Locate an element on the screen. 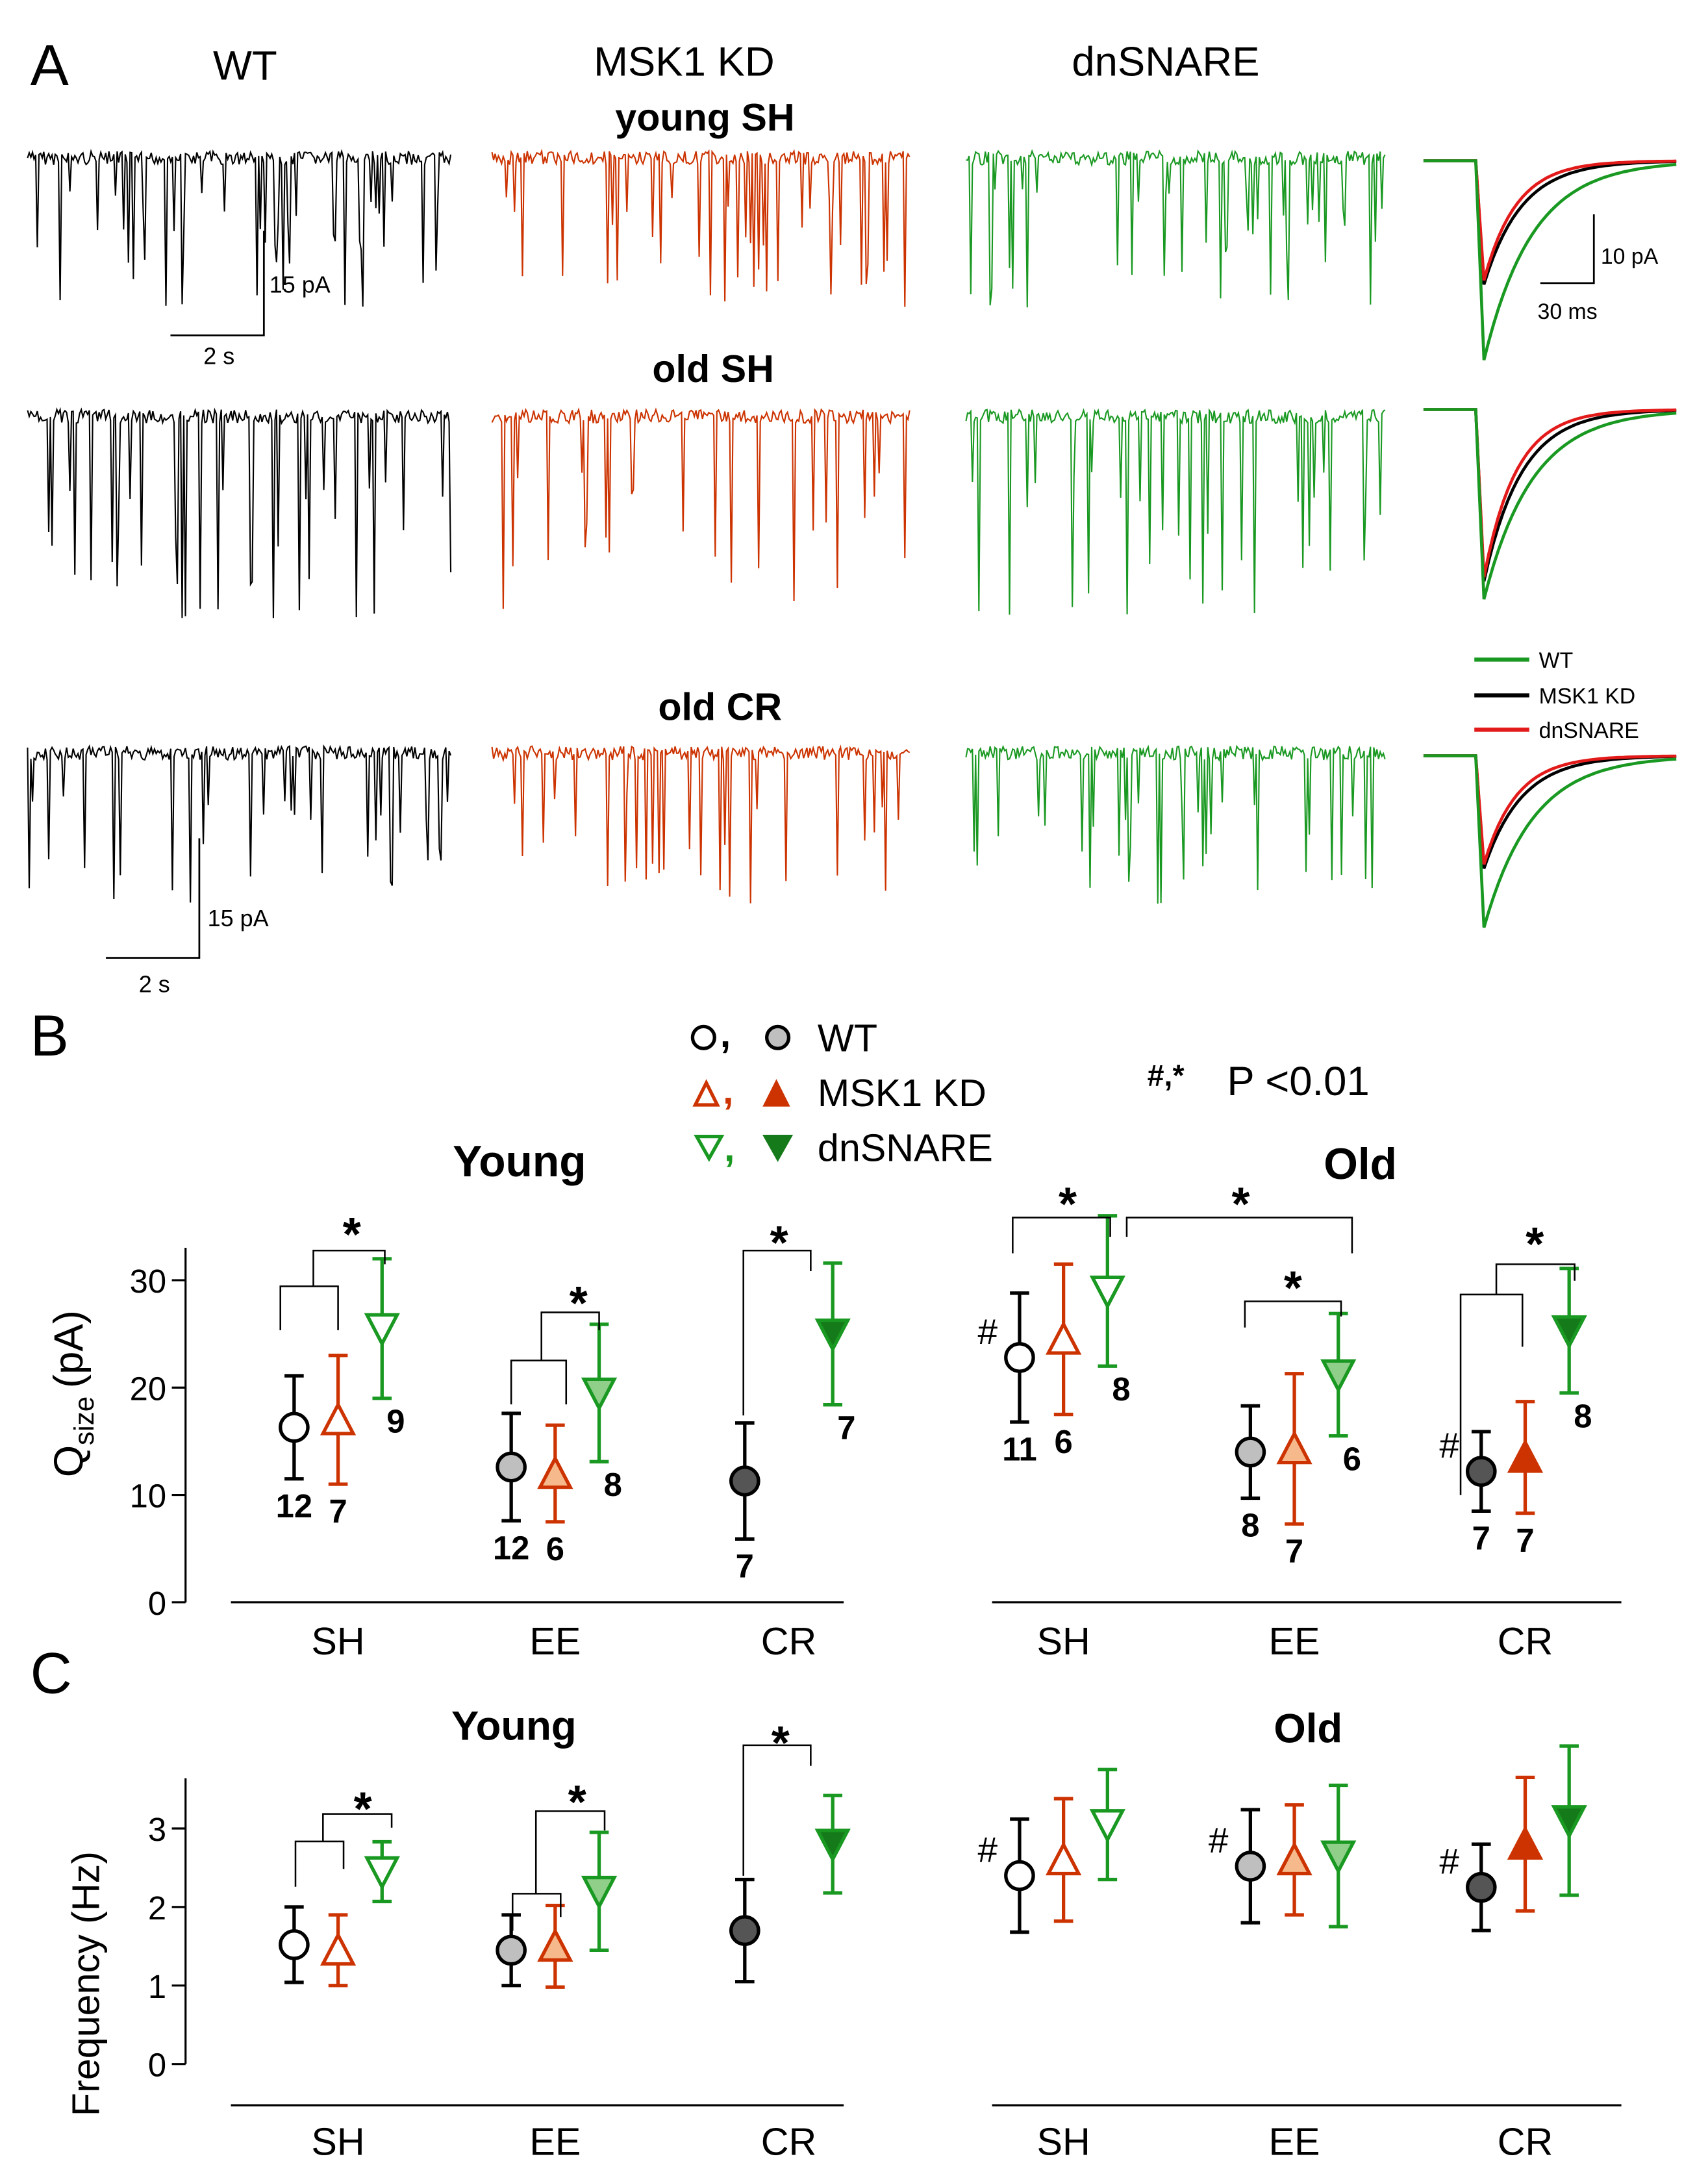 The height and width of the screenshot is (2163, 1708). scale-bottom-time: 2 s is located at coordinates (154, 983).